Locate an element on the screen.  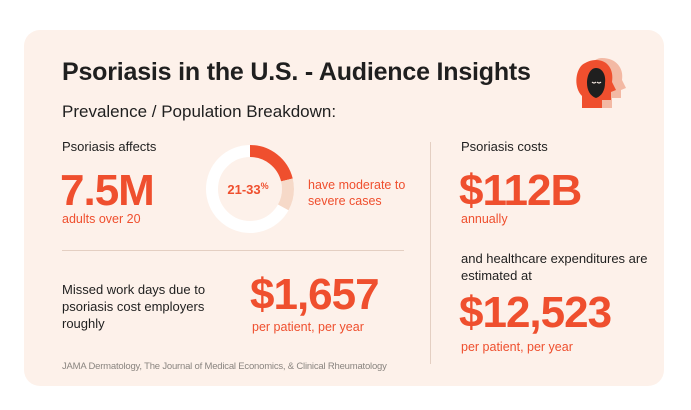
costs-sublabel: annually is located at coordinates (484, 219).